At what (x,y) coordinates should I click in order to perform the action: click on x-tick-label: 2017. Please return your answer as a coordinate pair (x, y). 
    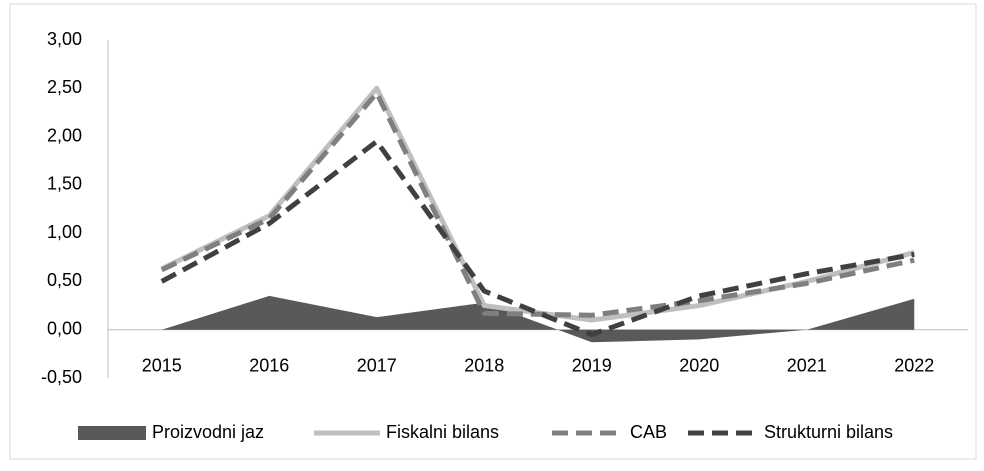
    Looking at the image, I should click on (377, 365).